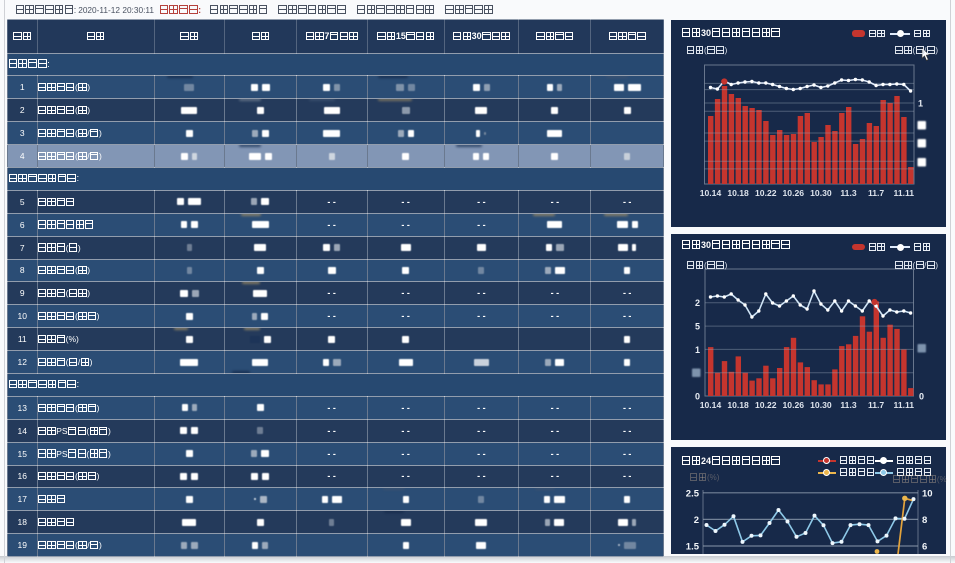  Describe the element at coordinates (697, 327) in the screenshot. I see `svg-text: 5` at that location.